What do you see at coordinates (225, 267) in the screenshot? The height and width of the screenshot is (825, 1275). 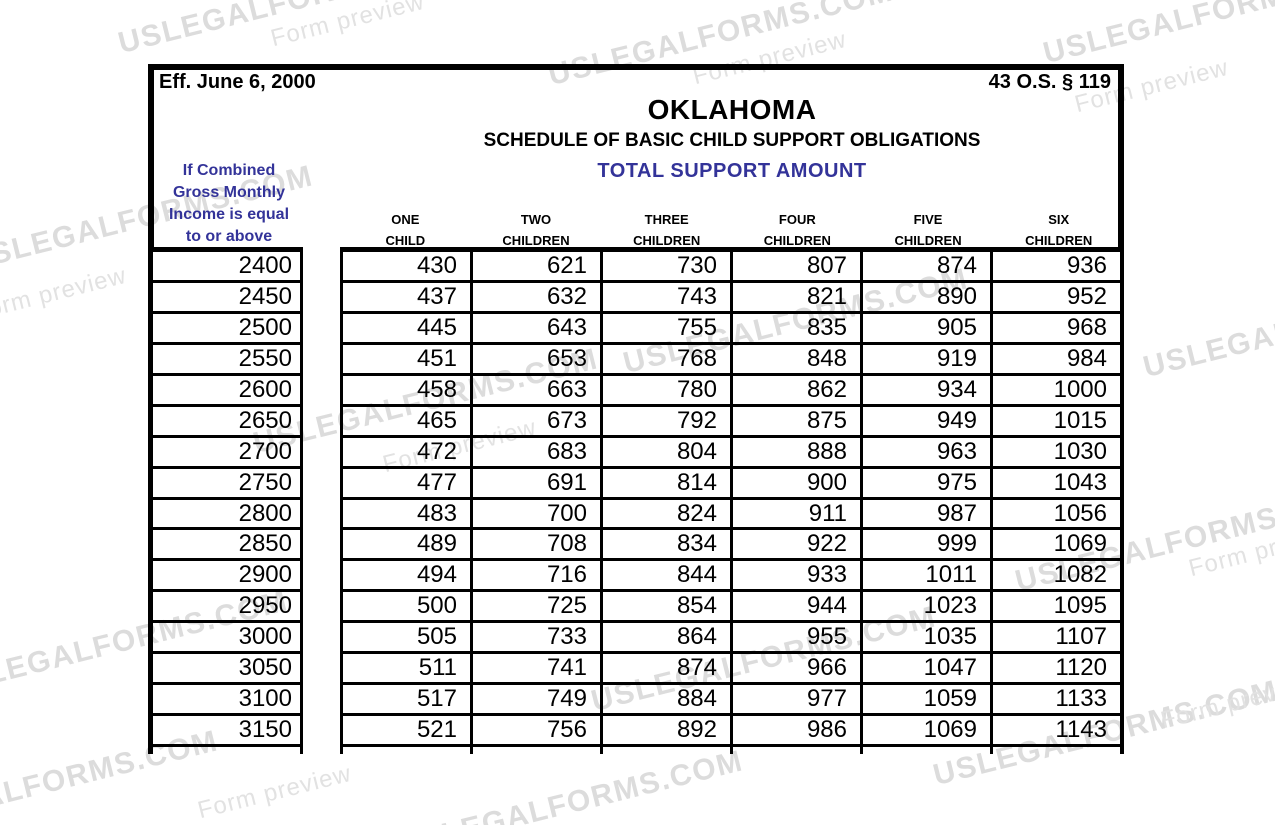 I see `income-cell: 2400` at bounding box center [225, 267].